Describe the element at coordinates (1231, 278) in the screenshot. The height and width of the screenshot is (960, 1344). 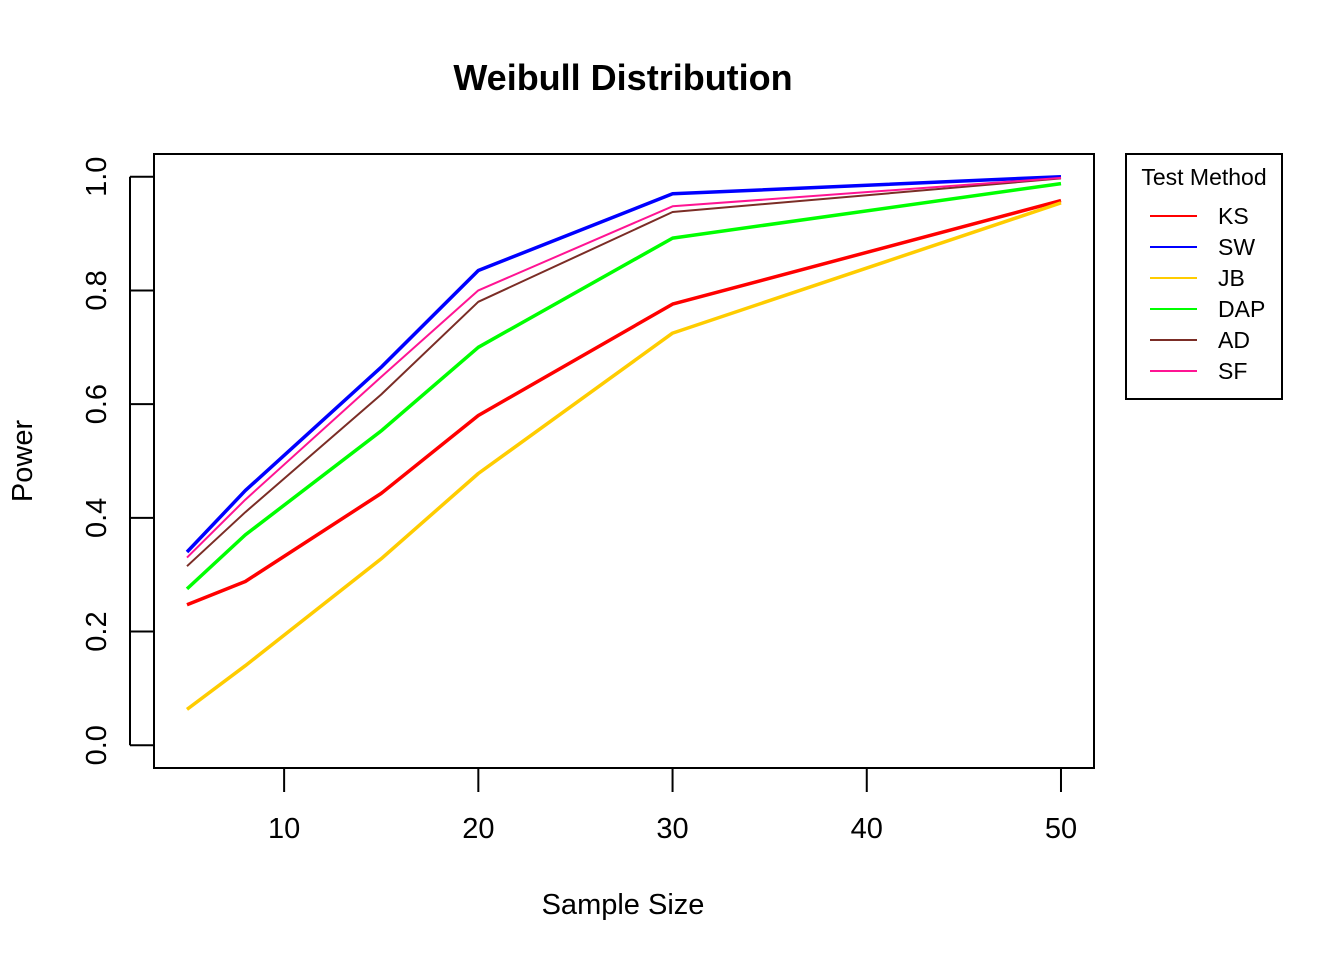
I see `legend-label-jb: JB` at that location.